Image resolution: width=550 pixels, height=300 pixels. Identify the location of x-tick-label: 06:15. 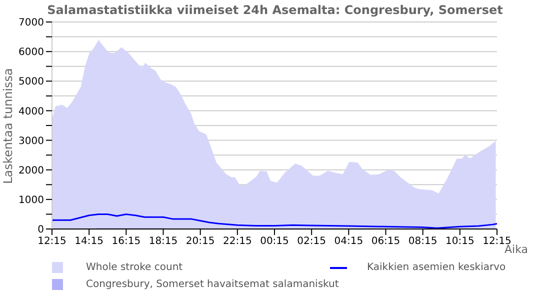
(385, 242).